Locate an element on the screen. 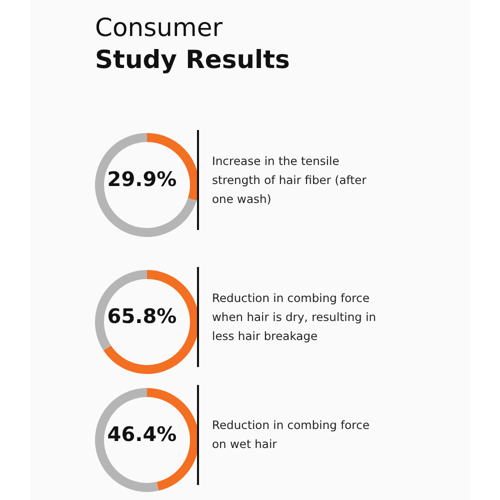 Image resolution: width=500 pixels, height=500 pixels. text: 46.4% is located at coordinates (142, 434).